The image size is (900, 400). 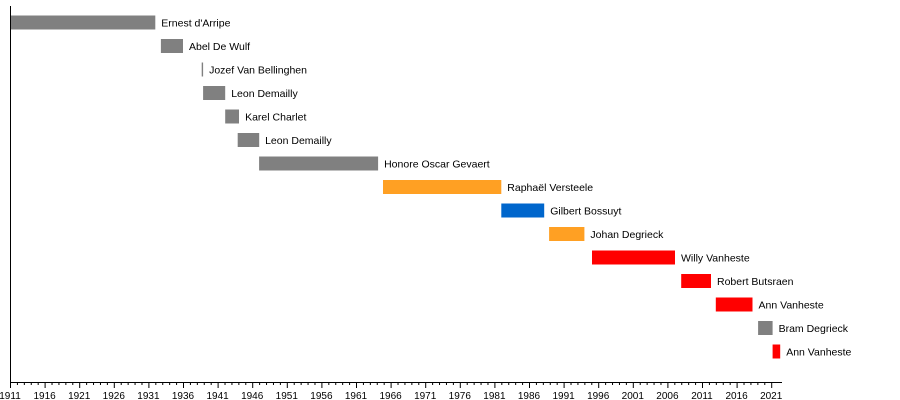 What do you see at coordinates (195, 23) in the screenshot?
I see `bar-label: Ernest d'Arripe` at bounding box center [195, 23].